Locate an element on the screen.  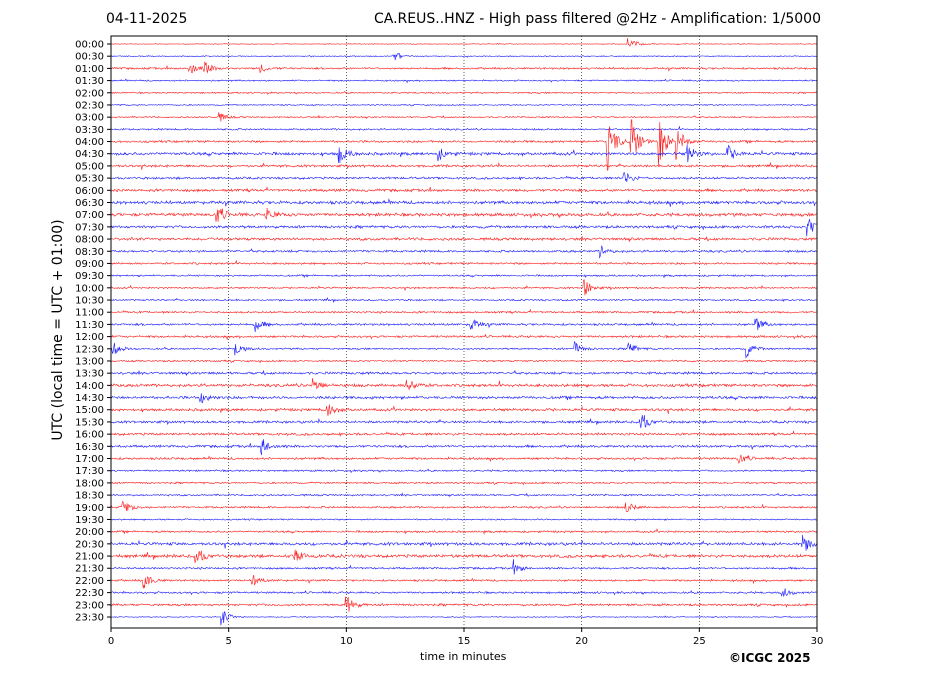
y-tick-label: 17:30 is located at coordinates (89, 471).